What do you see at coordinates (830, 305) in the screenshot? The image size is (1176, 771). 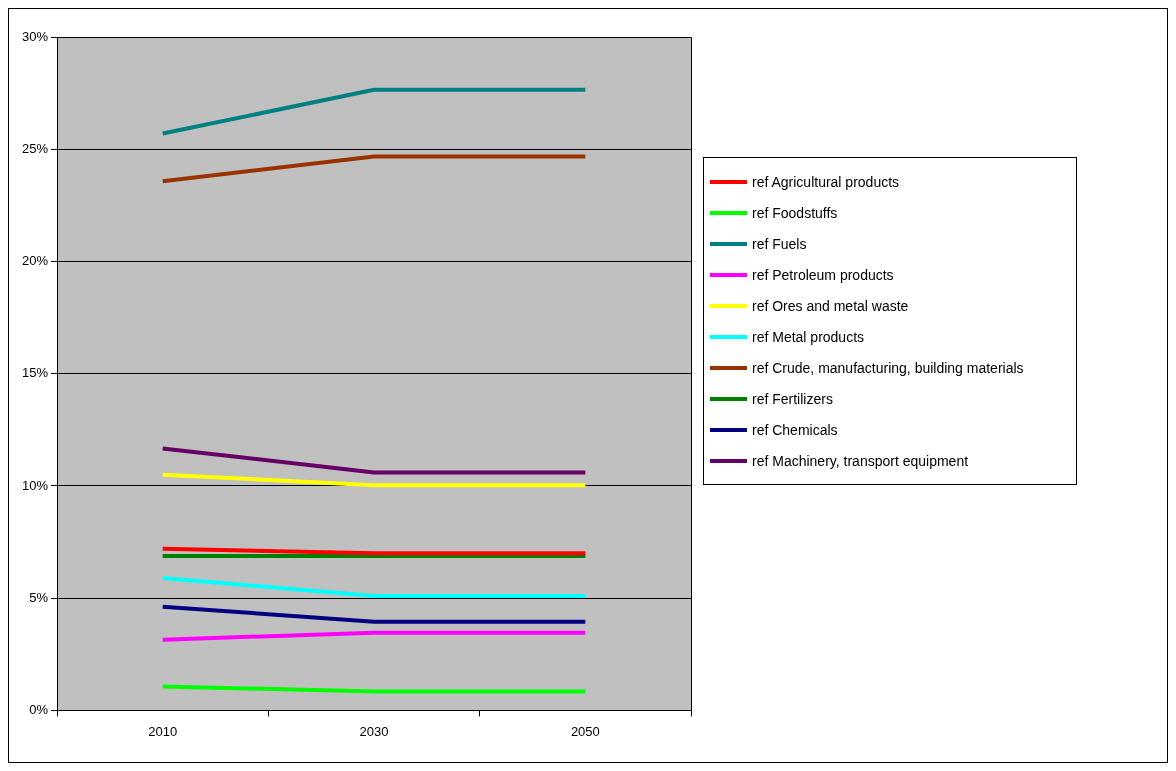 I see `legend-label: ref Ores and metal waste` at bounding box center [830, 305].